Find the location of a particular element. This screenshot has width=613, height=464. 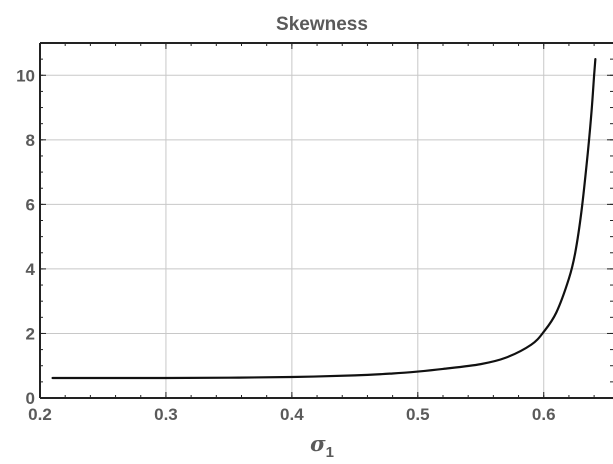

y-tick-label: 0 is located at coordinates (30, 398).